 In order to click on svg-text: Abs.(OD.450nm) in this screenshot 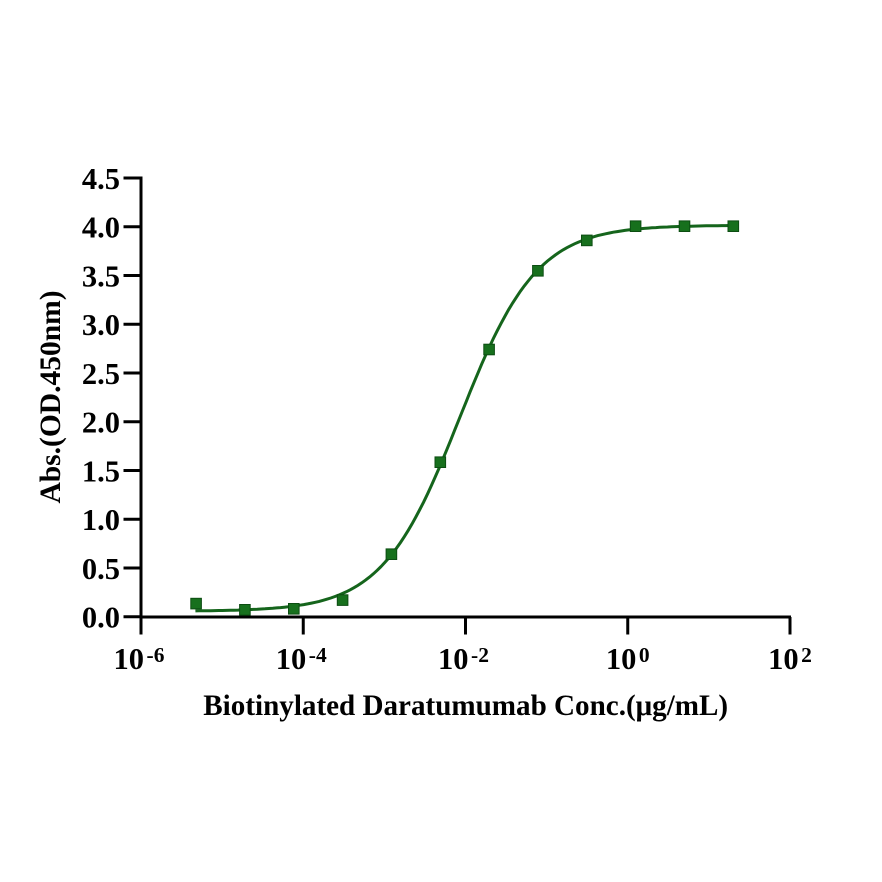, I will do `click(51, 396)`.